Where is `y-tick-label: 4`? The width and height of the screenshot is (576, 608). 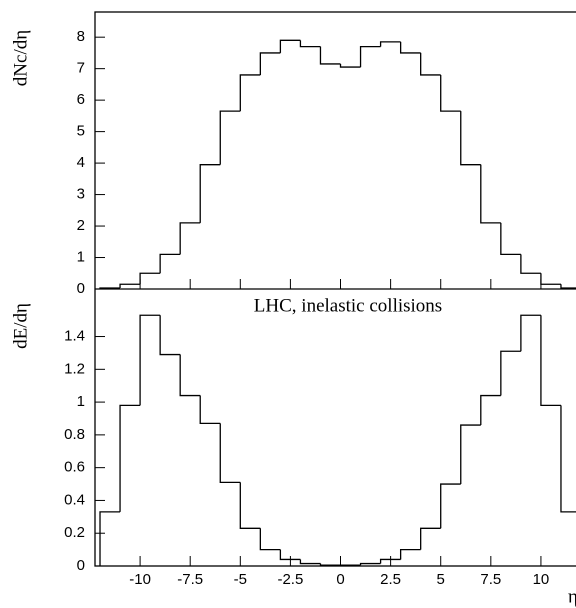
y-tick-label: 4 is located at coordinates (81, 162).